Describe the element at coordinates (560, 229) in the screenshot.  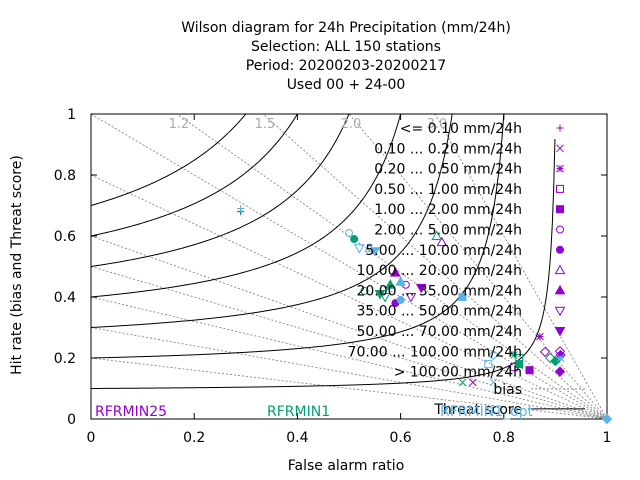
I see `marker-circle-open` at that location.